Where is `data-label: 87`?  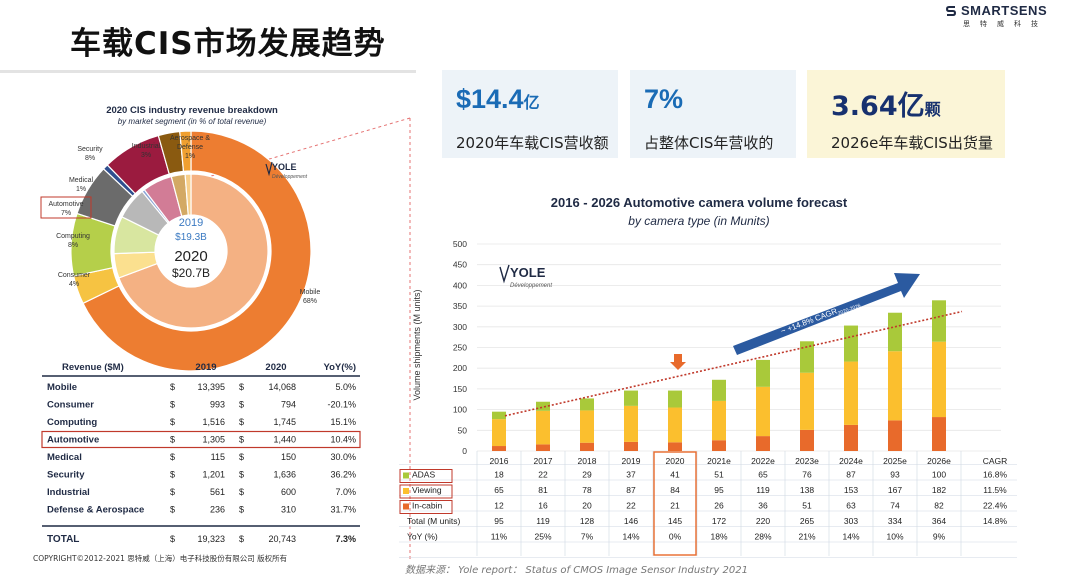
data-label: 87 is located at coordinates (851, 475).